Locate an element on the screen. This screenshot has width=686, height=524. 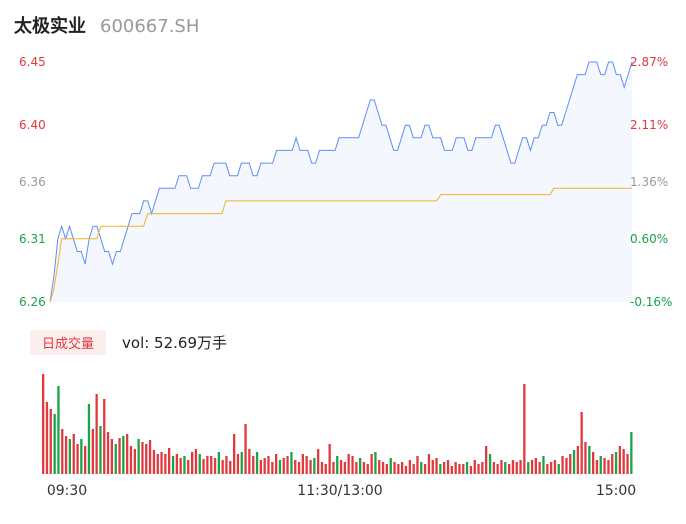
y-tick-right: 0.60% is located at coordinates (649, 239).